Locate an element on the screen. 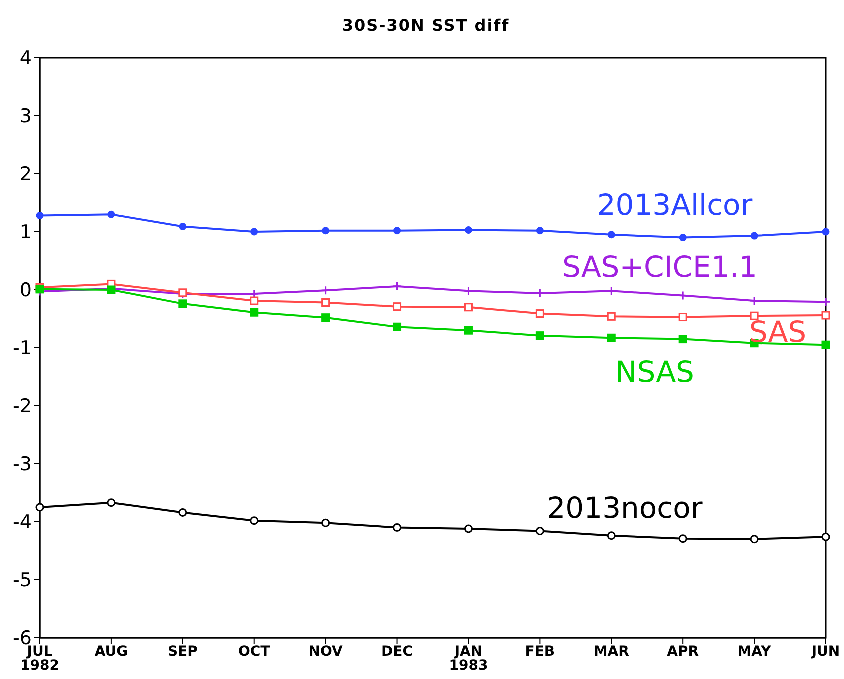 This screenshot has height=679, width=844. x-tick-label: APR is located at coordinates (683, 652).